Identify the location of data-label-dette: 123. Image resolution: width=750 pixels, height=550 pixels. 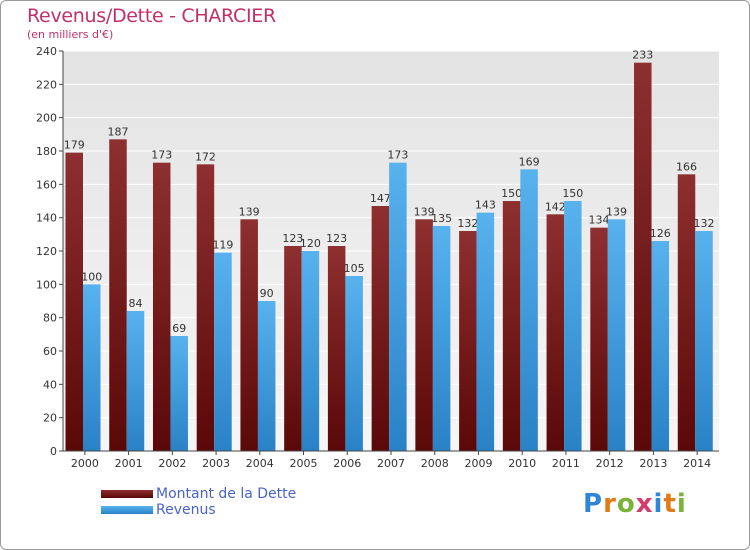
(336, 238).